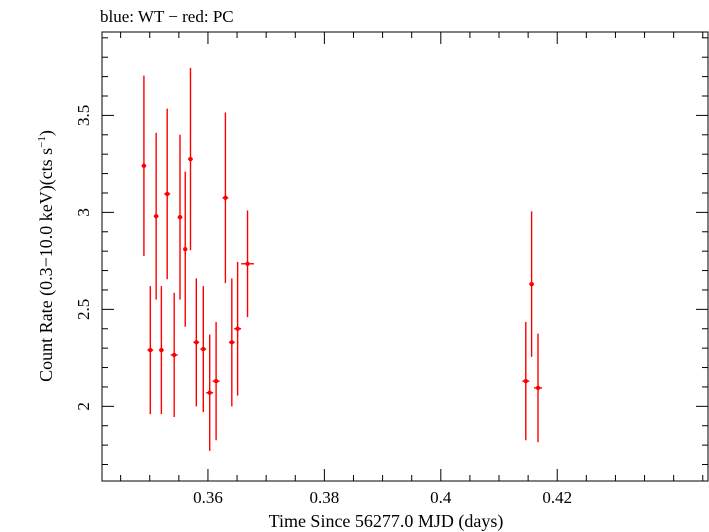 Image resolution: width=709 pixels, height=532 pixels. Describe the element at coordinates (42, 142) in the screenshot. I see `y-axis-label-superscript: −1` at that location.